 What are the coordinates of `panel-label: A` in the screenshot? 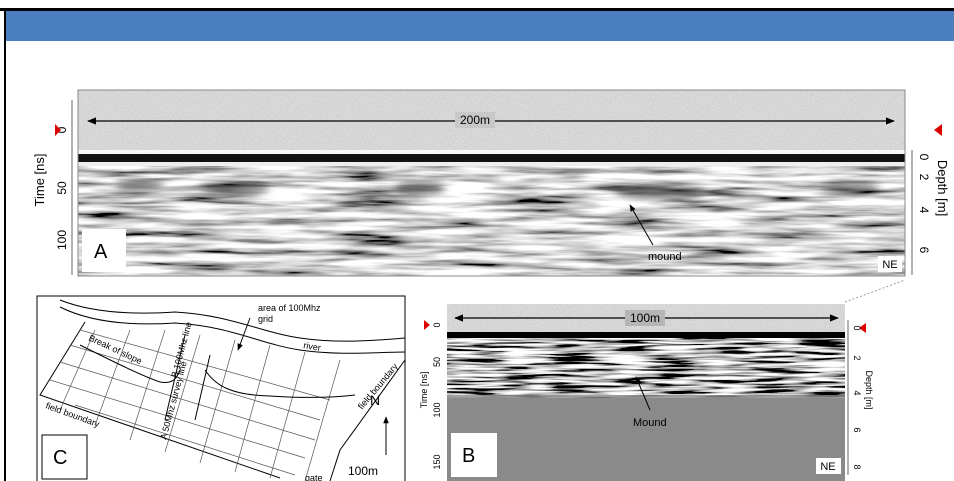 It's located at (101, 252).